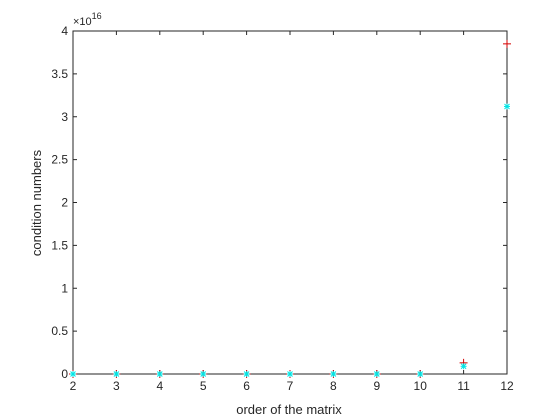 This screenshot has width=560, height=420. I want to click on y-axis-label: condition numbers, so click(36, 202).